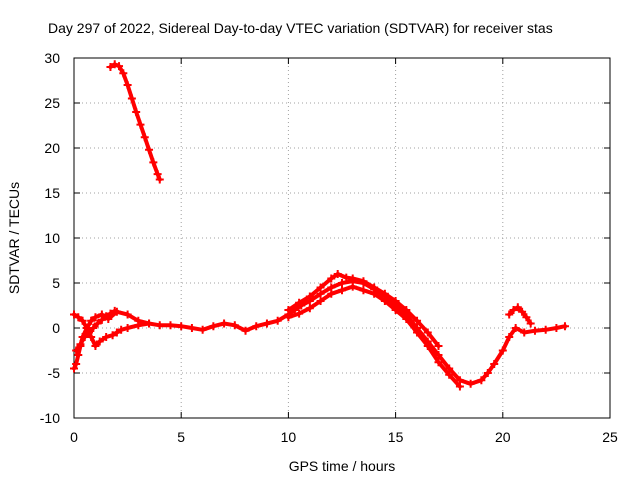 The height and width of the screenshot is (480, 640). Describe the element at coordinates (50, 418) in the screenshot. I see `y-tick-label: -10` at that location.